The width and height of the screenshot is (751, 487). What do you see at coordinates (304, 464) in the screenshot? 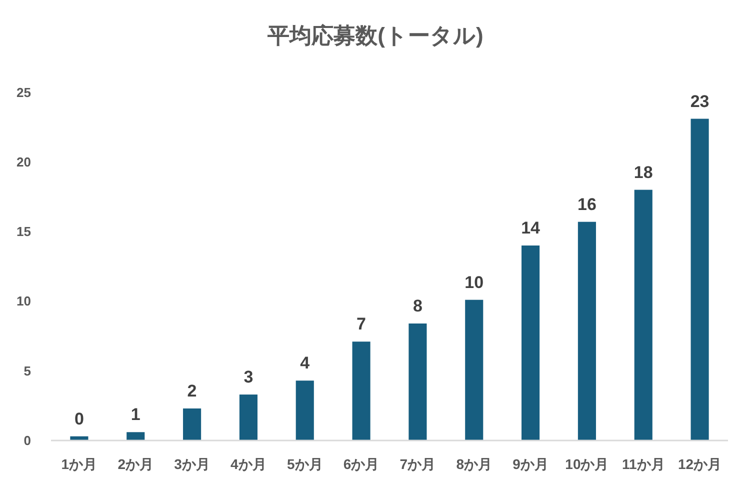
I see `x-tick-label: 5か月` at bounding box center [304, 464].